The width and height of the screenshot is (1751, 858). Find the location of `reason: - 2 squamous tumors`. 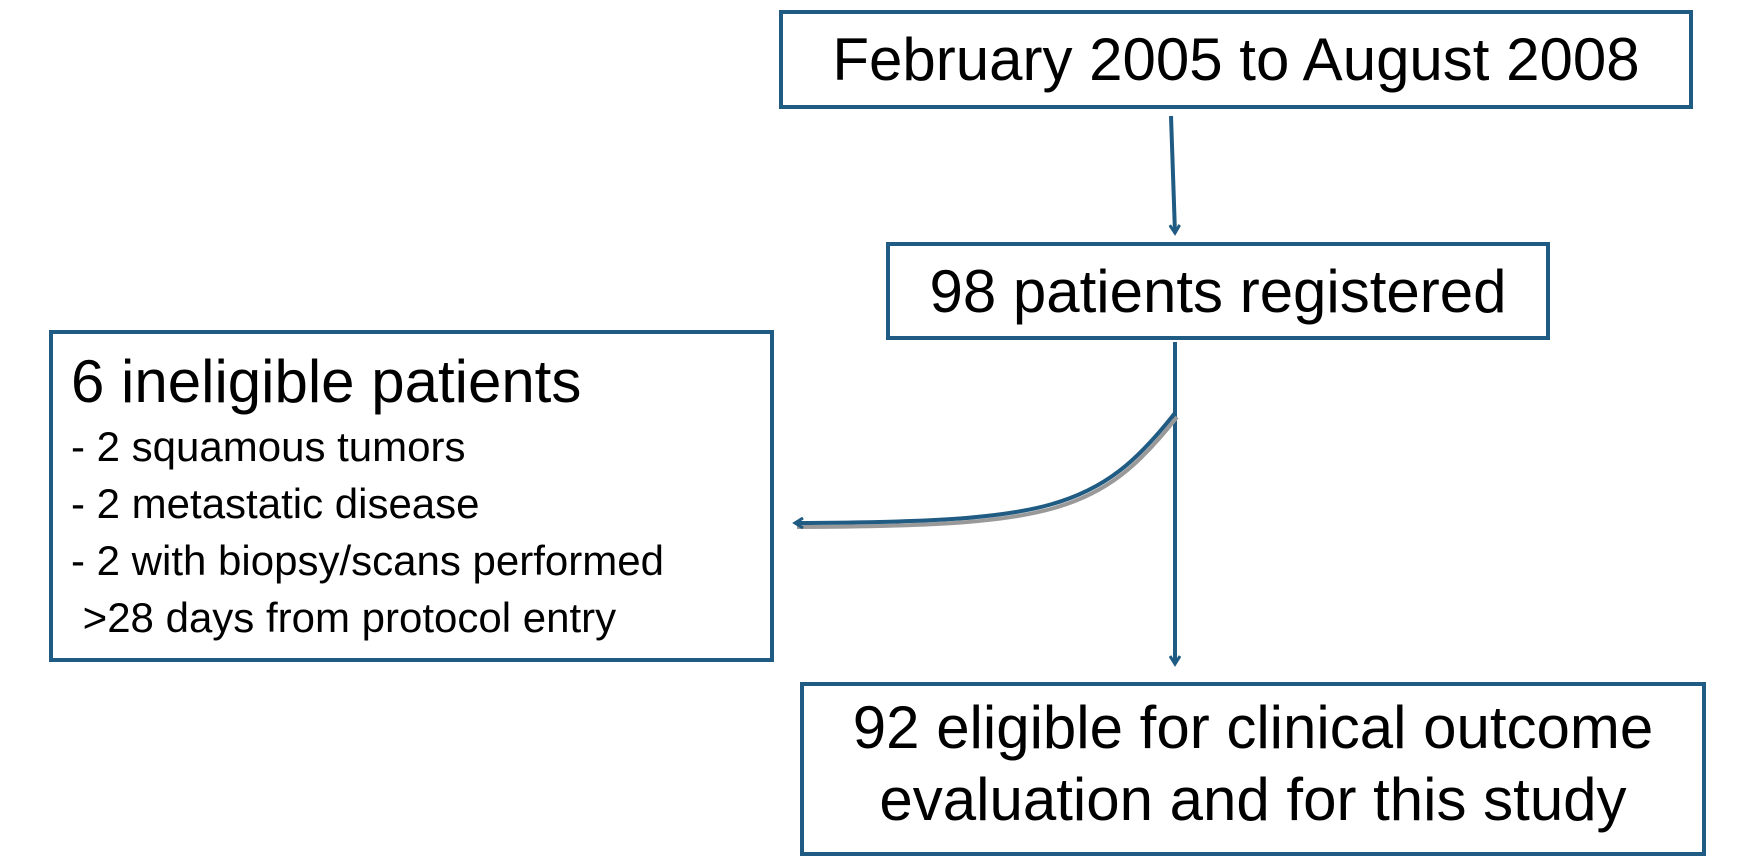

reason: - 2 squamous tumors is located at coordinates (268, 446).